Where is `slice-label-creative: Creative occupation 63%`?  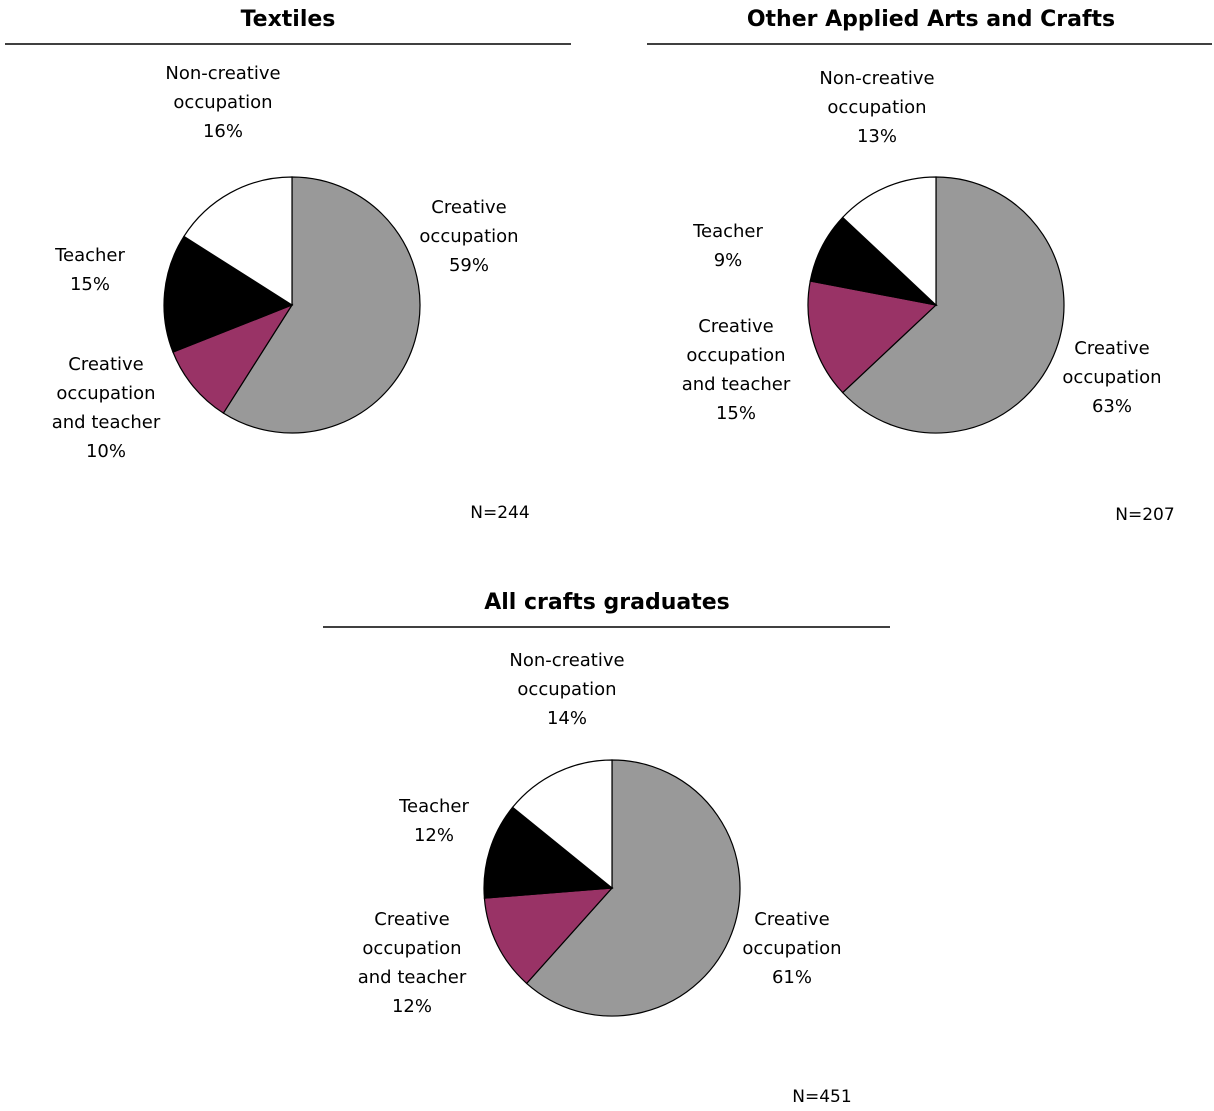 slice-label-creative: Creative occupation 63% is located at coordinates (1111, 377).